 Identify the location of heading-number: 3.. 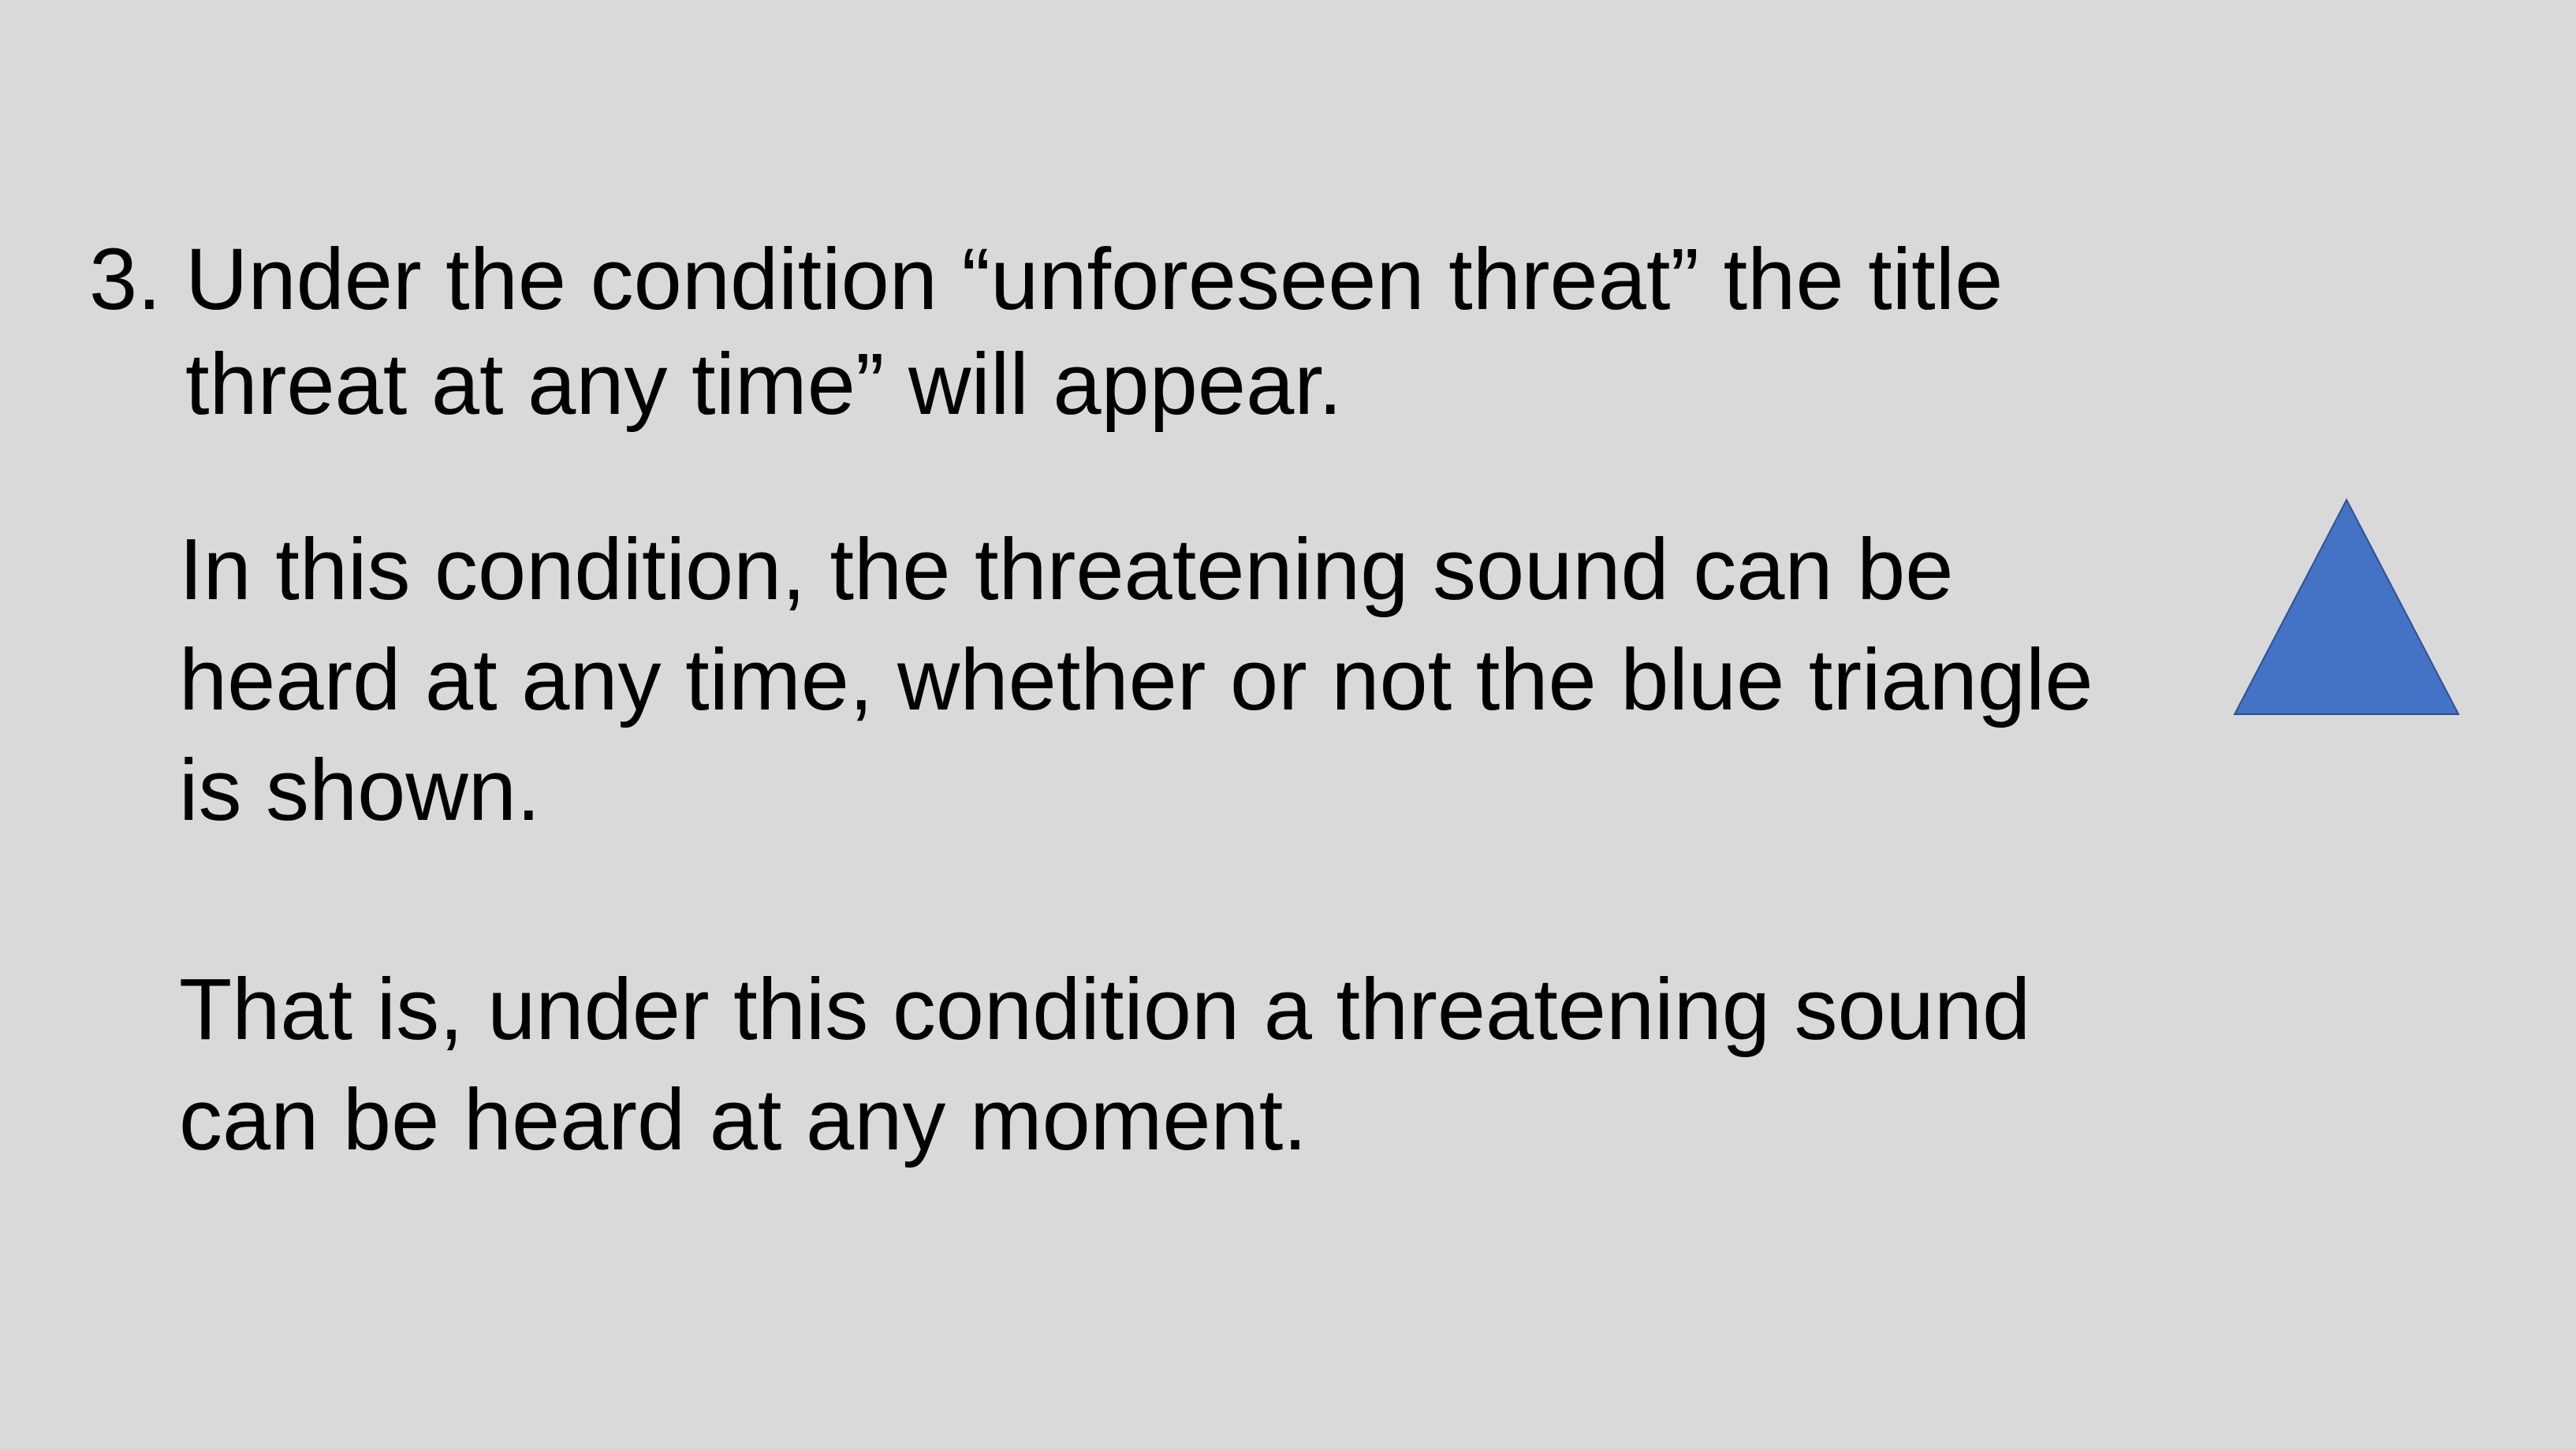
(125, 279).